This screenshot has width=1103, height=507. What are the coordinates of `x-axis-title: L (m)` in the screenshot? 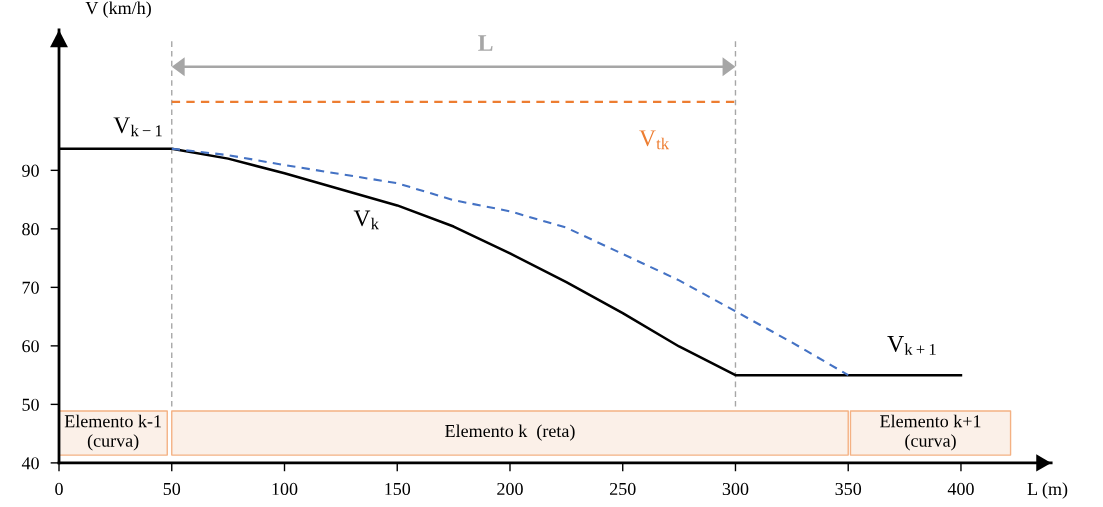 It's located at (1047, 490).